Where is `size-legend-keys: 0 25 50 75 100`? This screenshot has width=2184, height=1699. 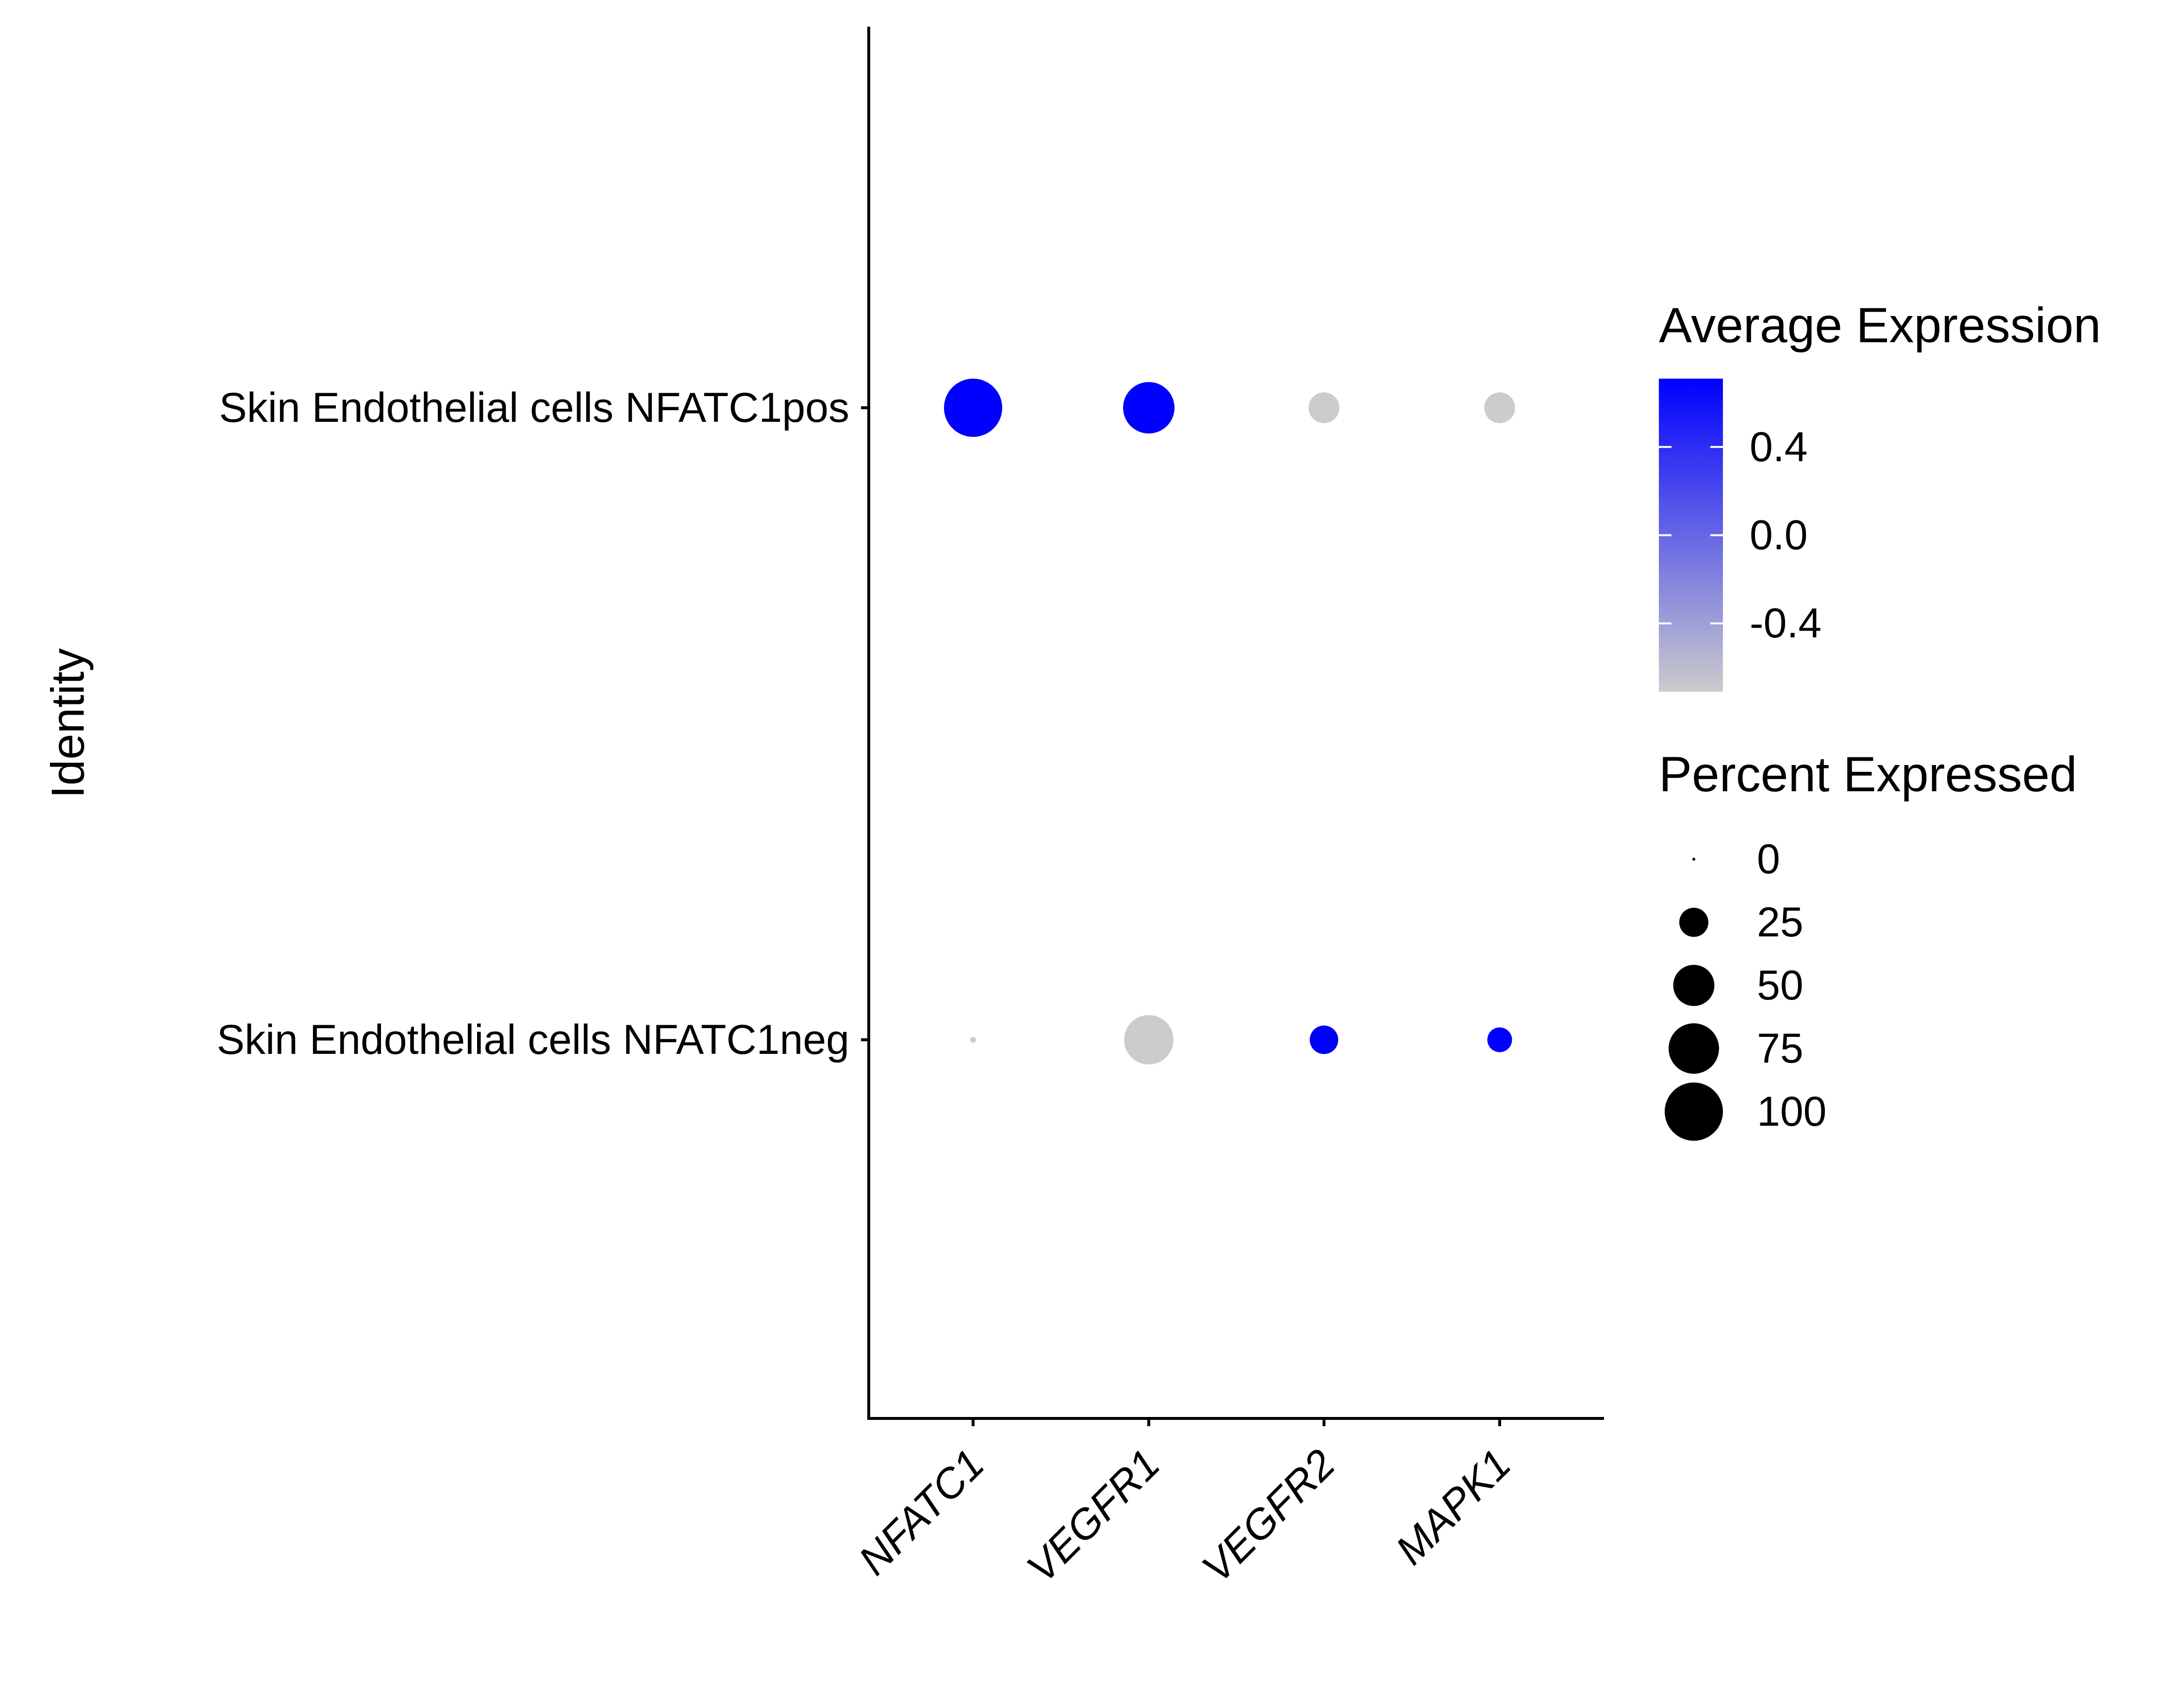
size-legend-keys: 0 25 50 75 100 is located at coordinates (1746, 988).